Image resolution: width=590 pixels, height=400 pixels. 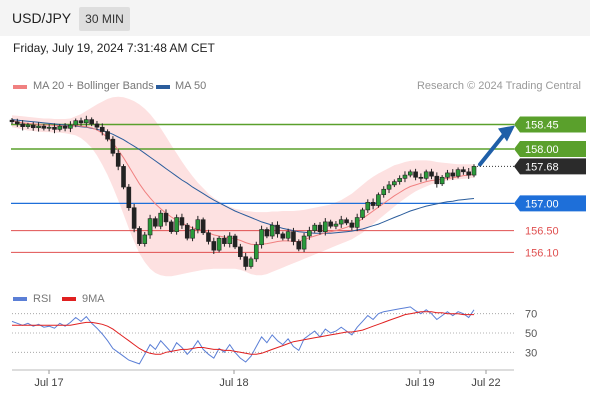 I want to click on legend-rsi-9ma: 9MA, so click(x=93, y=299).